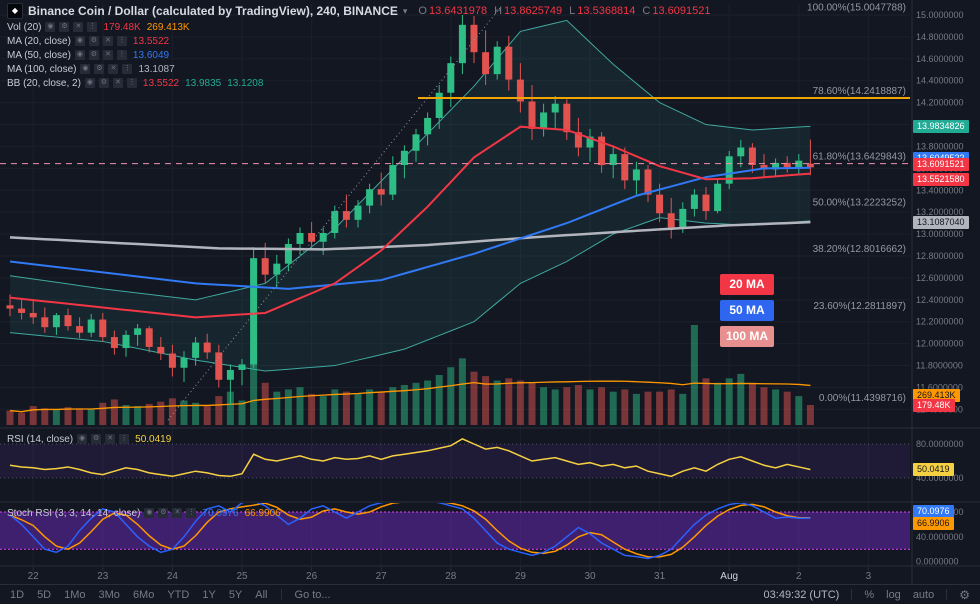  I want to click on scale-auto-button: auto, so click(923, 594).